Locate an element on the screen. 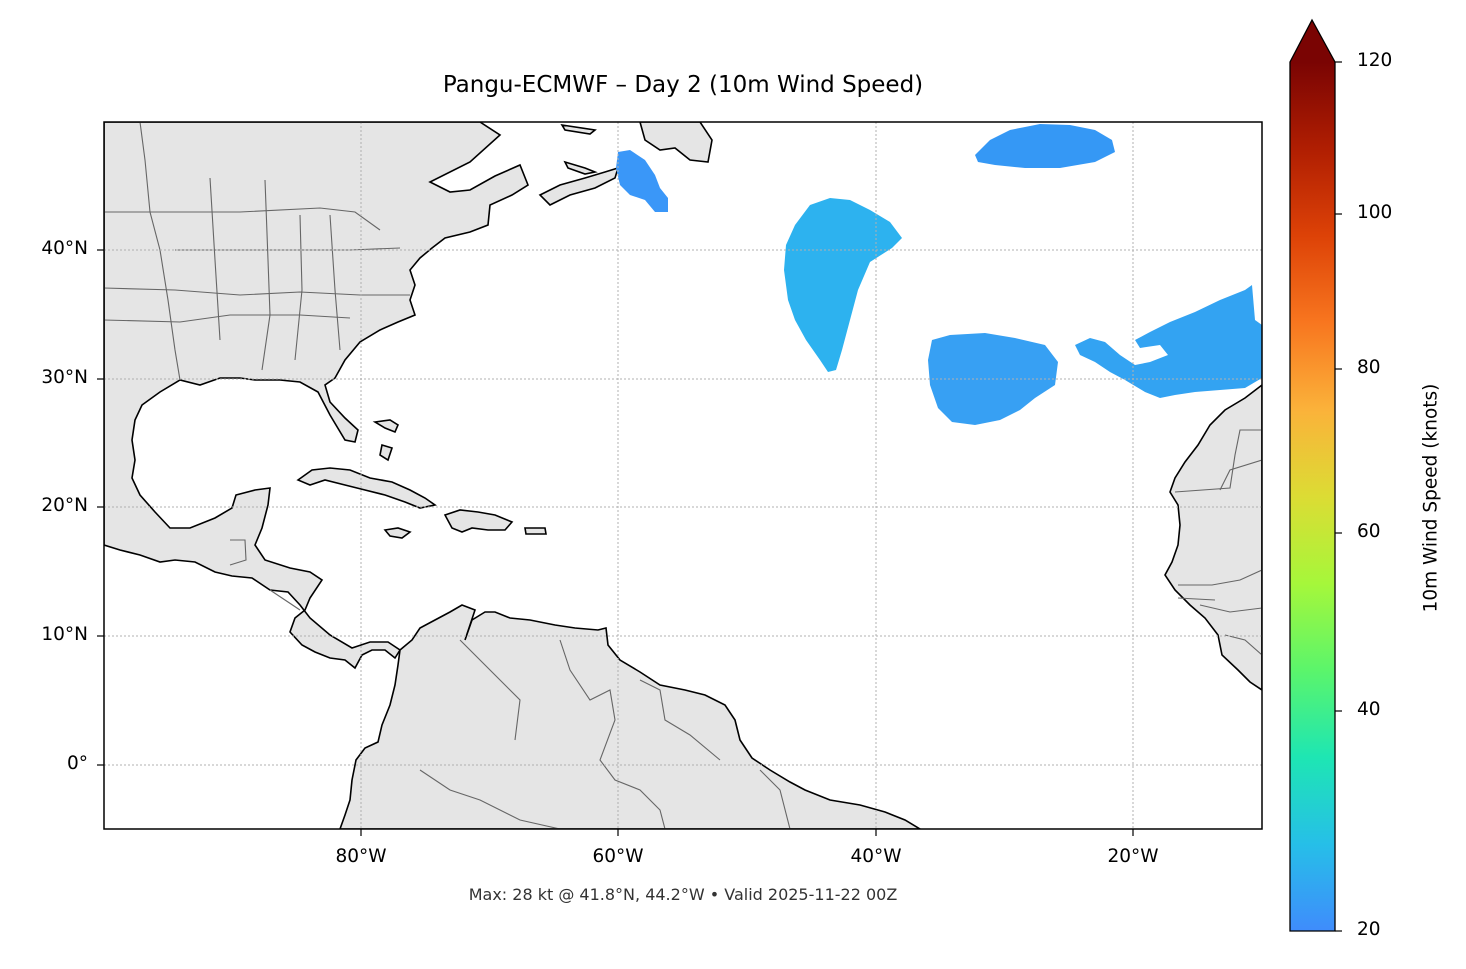 This screenshot has height=969, width=1466. wind-speed-field is located at coordinates (939, 274).